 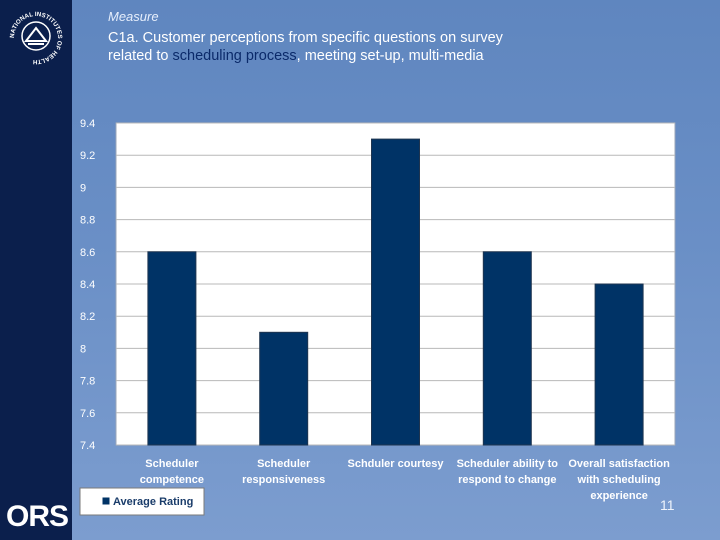 What do you see at coordinates (87, 285) in the screenshot?
I see `y-tick-label: 8.4` at bounding box center [87, 285].